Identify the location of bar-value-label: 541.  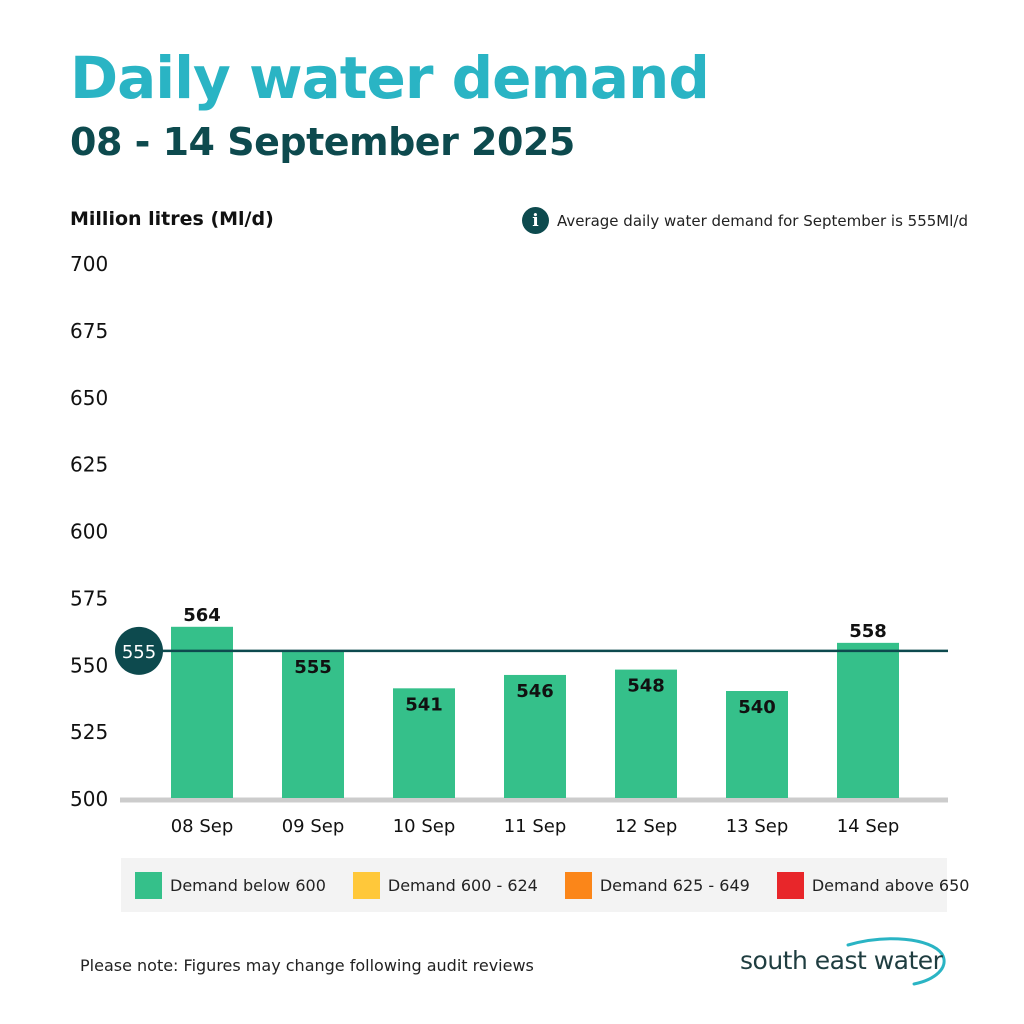
(424, 704).